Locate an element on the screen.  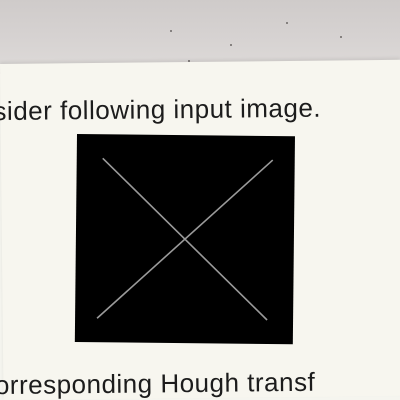
question-text-line-1: nsider following input image. is located at coordinates (161, 109).